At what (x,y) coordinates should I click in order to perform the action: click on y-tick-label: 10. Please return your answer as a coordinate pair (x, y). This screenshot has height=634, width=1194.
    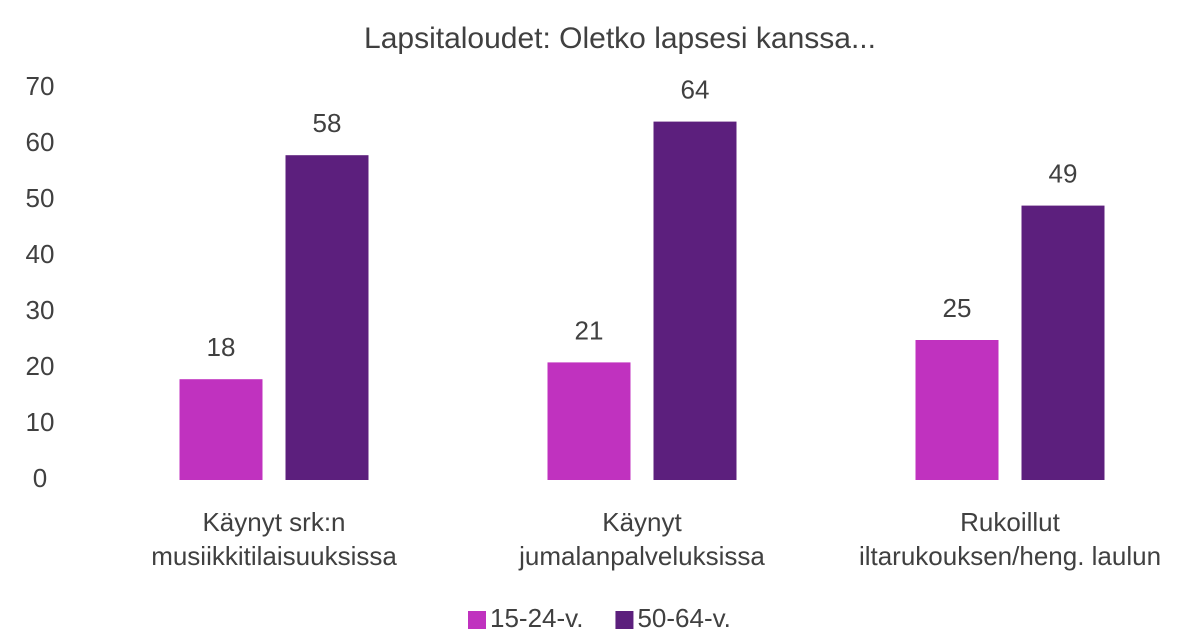
    Looking at the image, I should click on (40, 422).